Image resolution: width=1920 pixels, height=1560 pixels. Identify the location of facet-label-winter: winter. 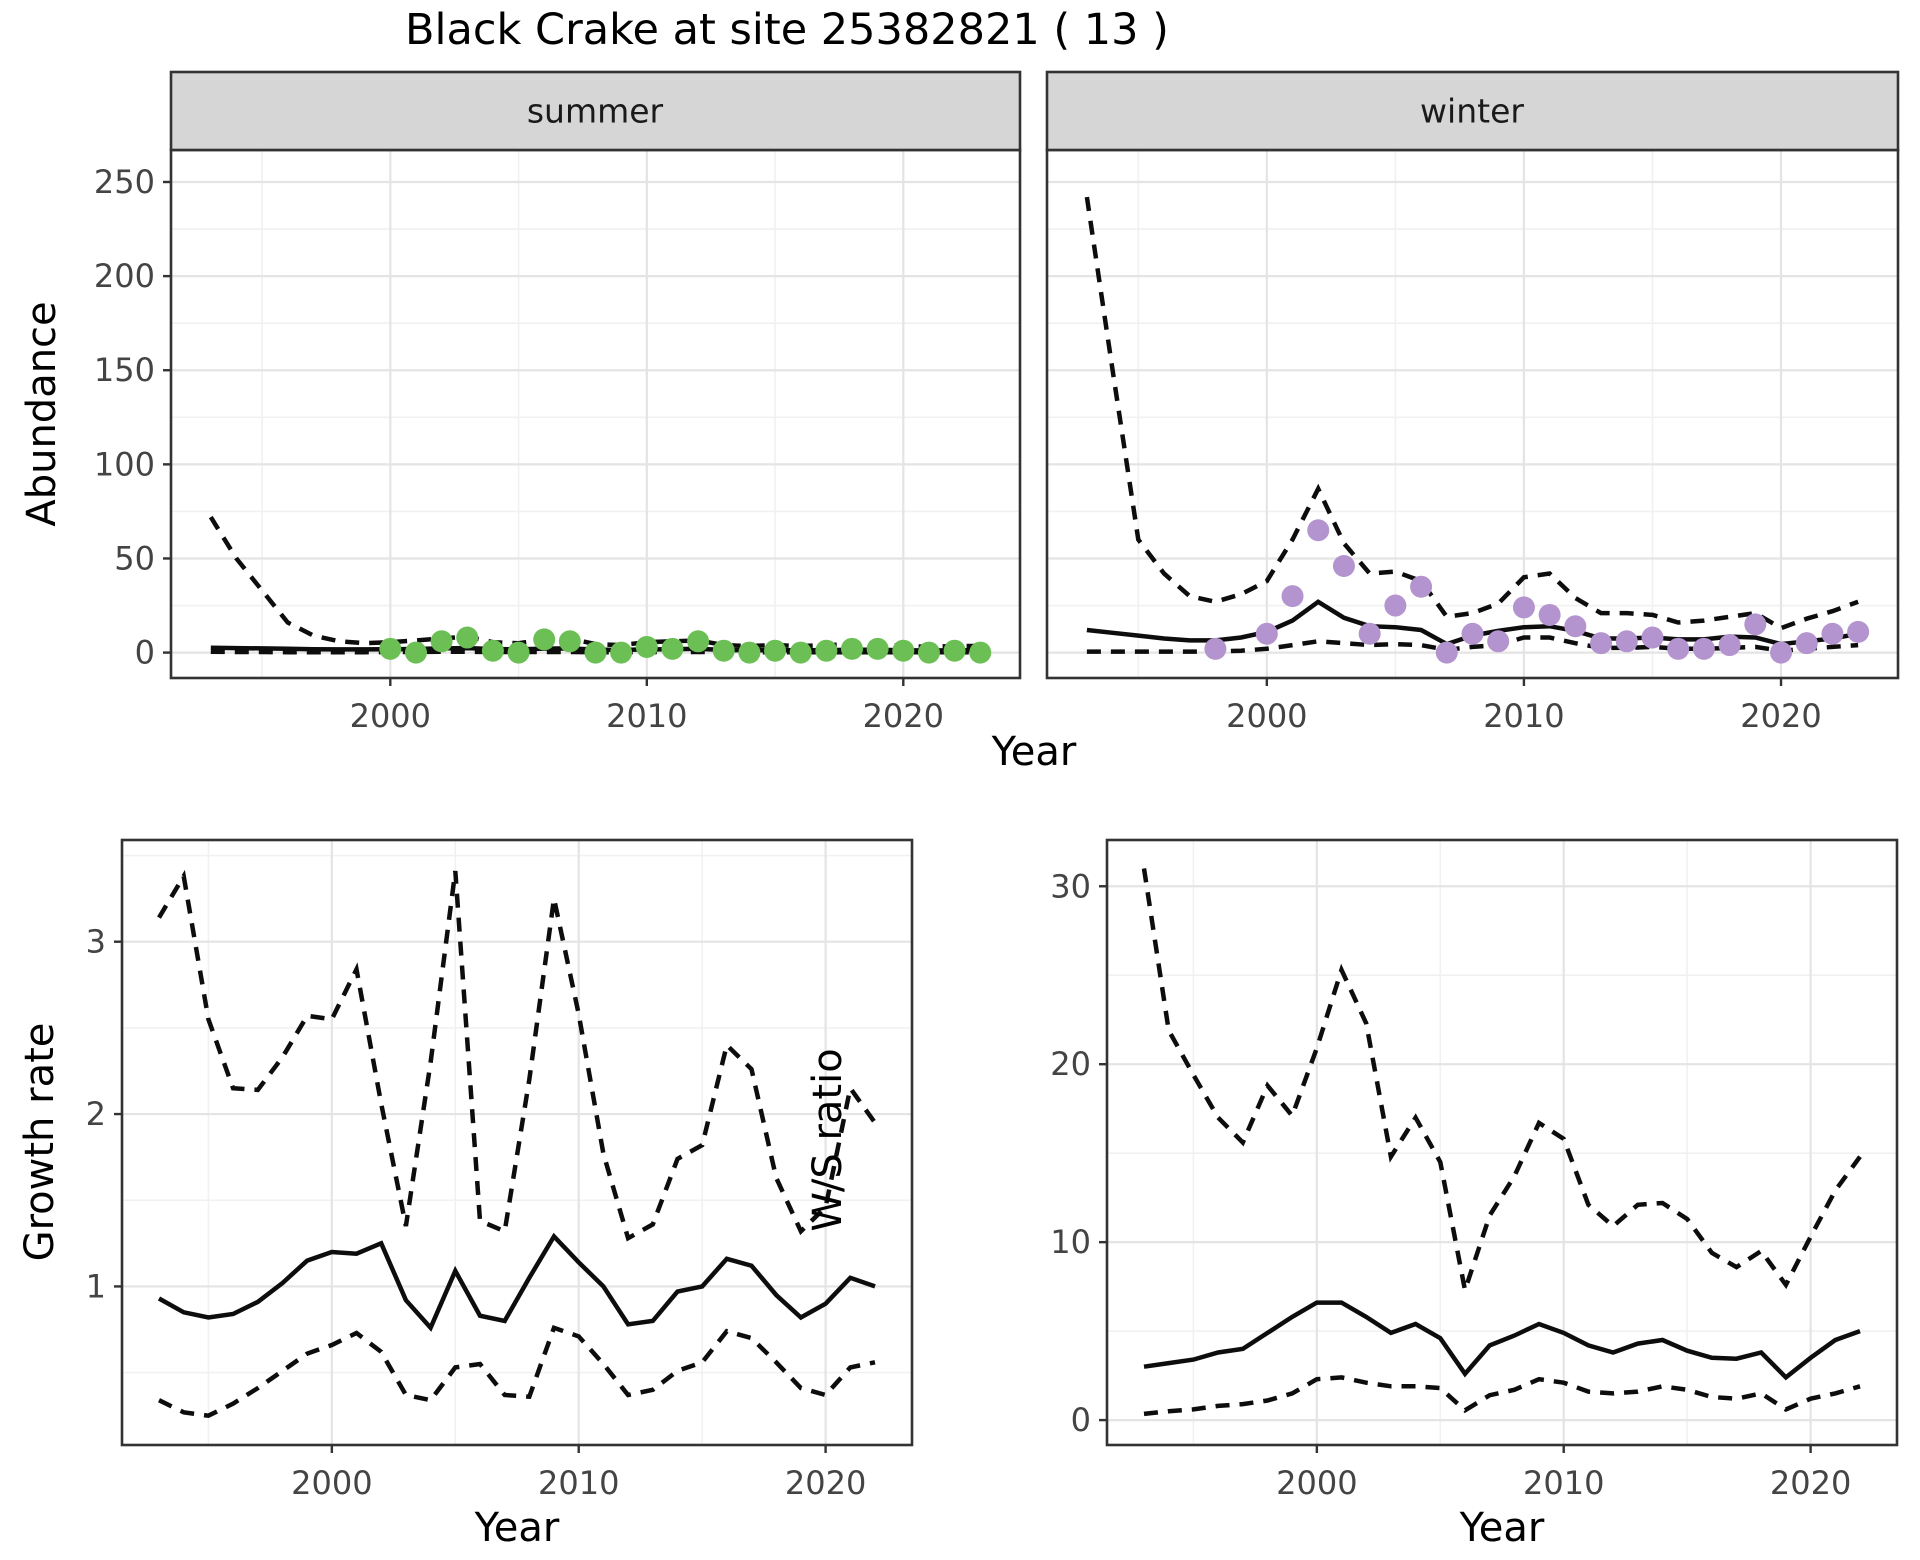
(1472, 111).